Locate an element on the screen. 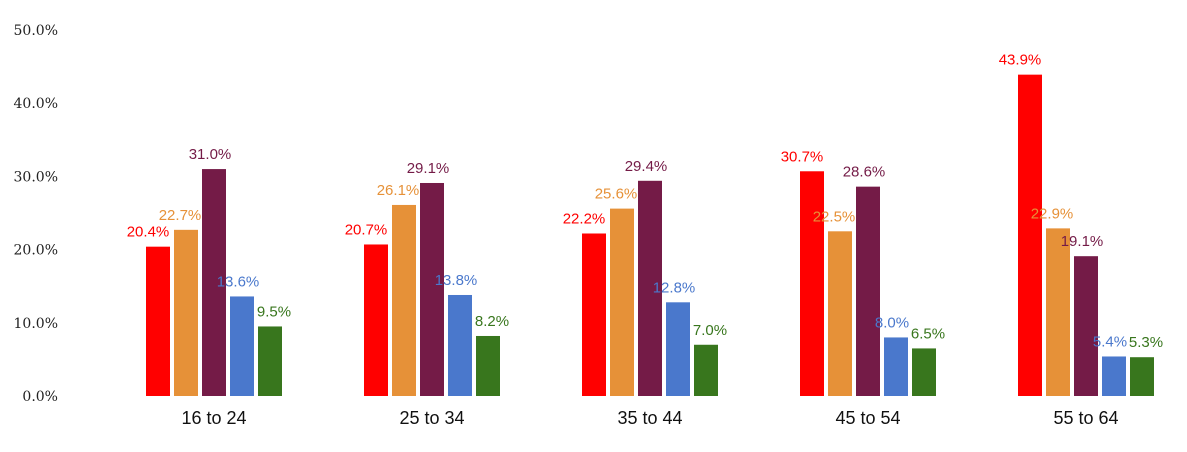 The image size is (1187, 452). data-label: 22.7% is located at coordinates (180, 215).